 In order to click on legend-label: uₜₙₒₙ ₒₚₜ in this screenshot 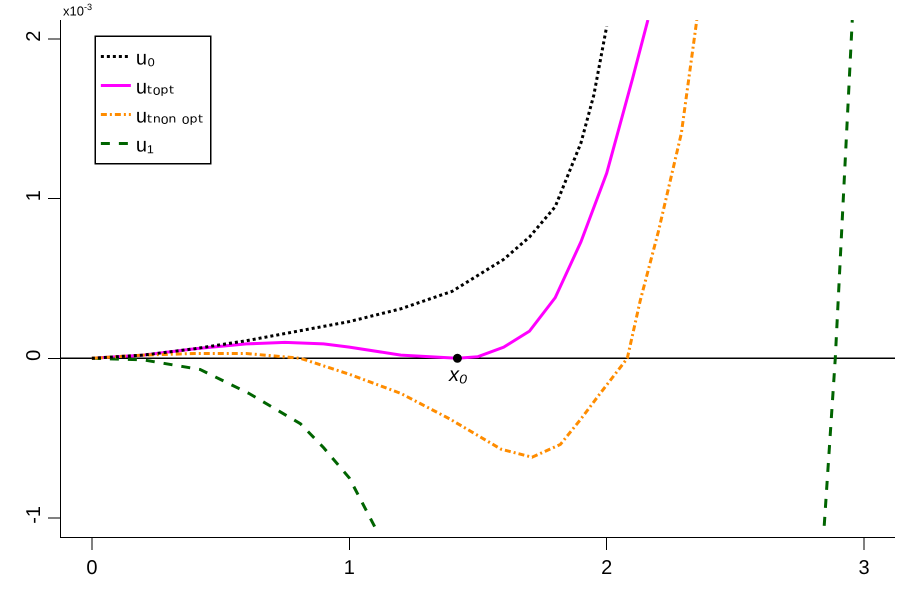, I will do `click(170, 116)`.